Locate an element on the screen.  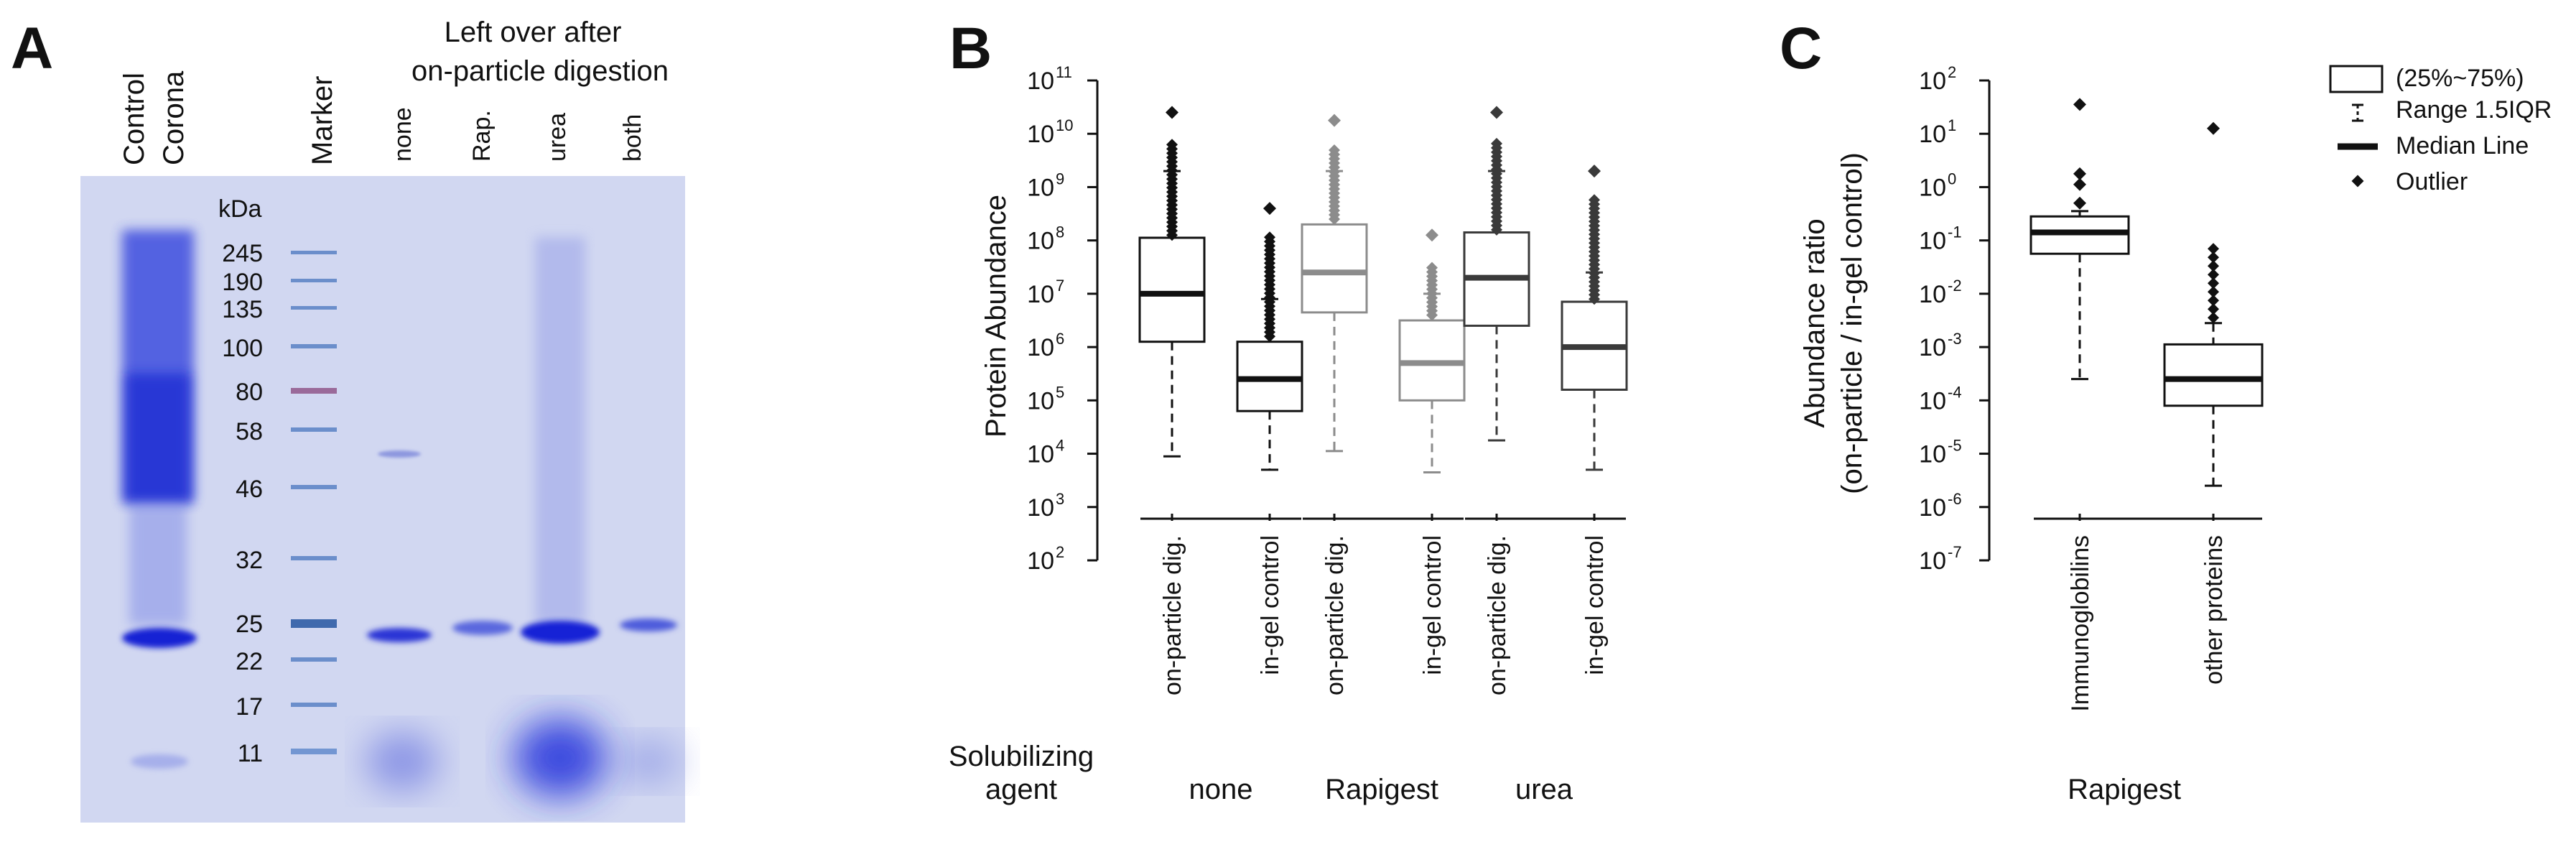
b-group-title-line1: Solubilizing is located at coordinates (1022, 757).